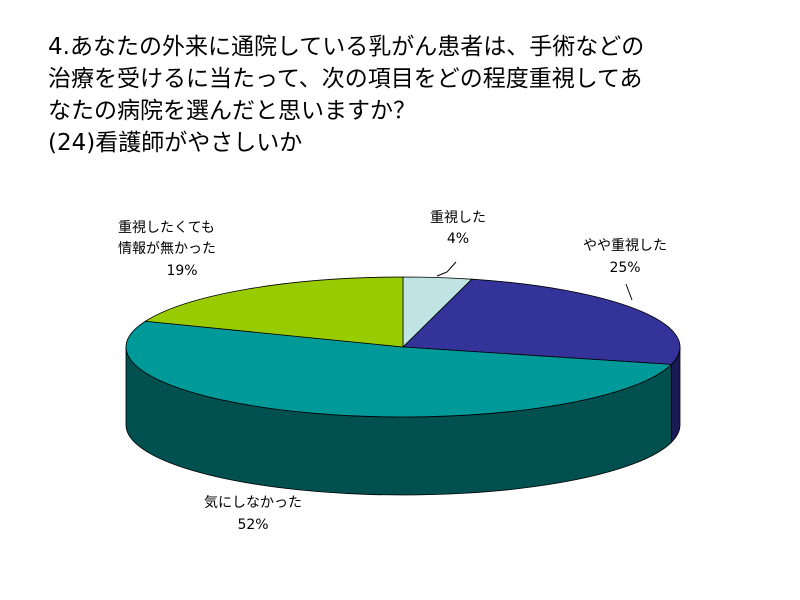  I want to click on chart-title: (24)看護師がやさしいか, so click(175, 143).